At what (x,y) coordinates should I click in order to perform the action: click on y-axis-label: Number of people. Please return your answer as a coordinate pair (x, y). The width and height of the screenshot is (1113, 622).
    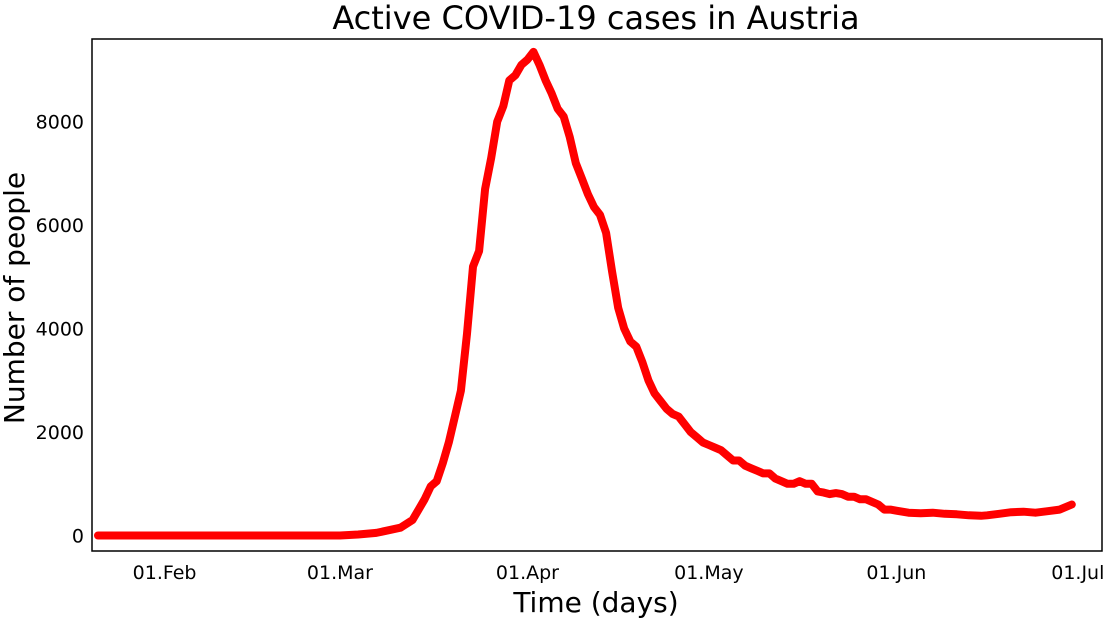
    Looking at the image, I should click on (15, 298).